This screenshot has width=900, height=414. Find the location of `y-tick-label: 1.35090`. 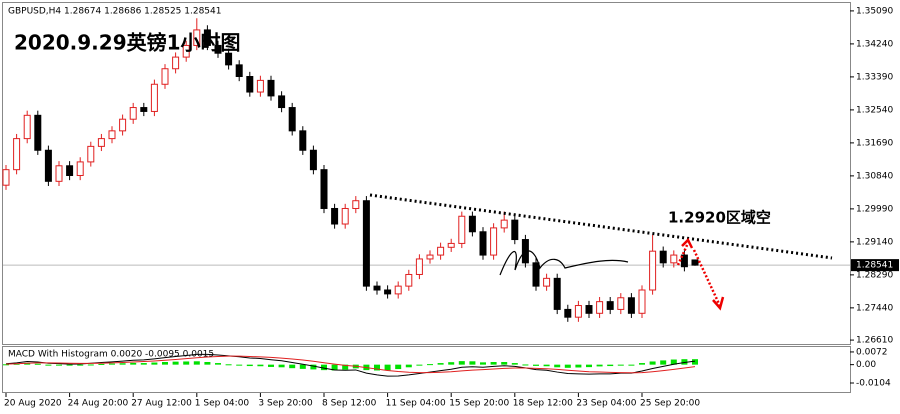

y-tick-label: 1.35090 is located at coordinates (874, 11).